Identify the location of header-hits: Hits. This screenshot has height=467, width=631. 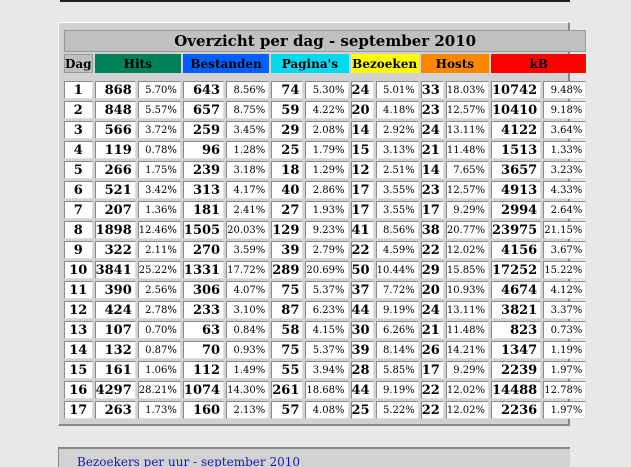
(137, 63).